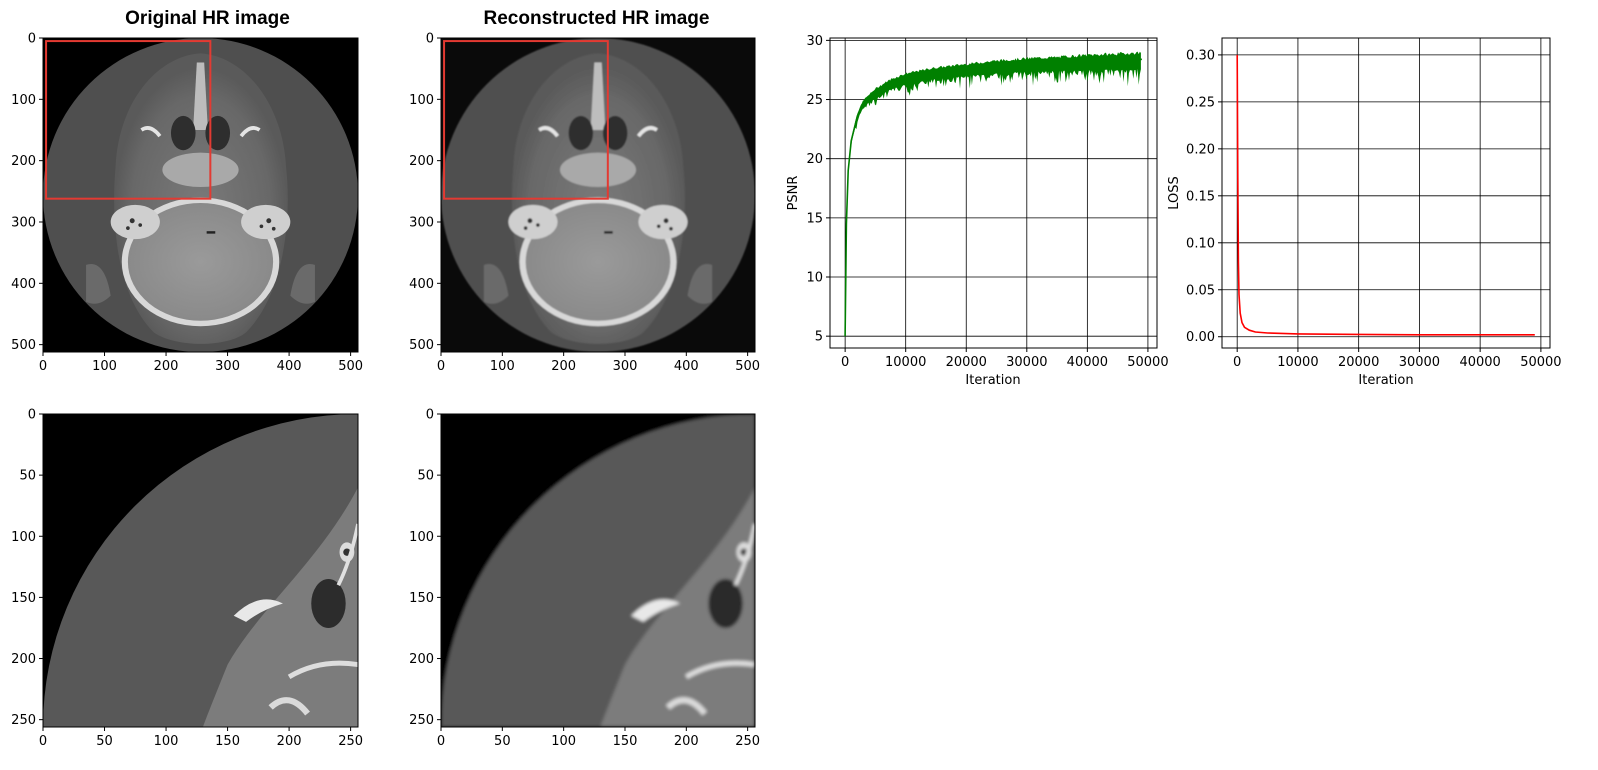 The height and width of the screenshot is (770, 1598). I want to click on reconstructed-crop-frame, so click(598, 570).